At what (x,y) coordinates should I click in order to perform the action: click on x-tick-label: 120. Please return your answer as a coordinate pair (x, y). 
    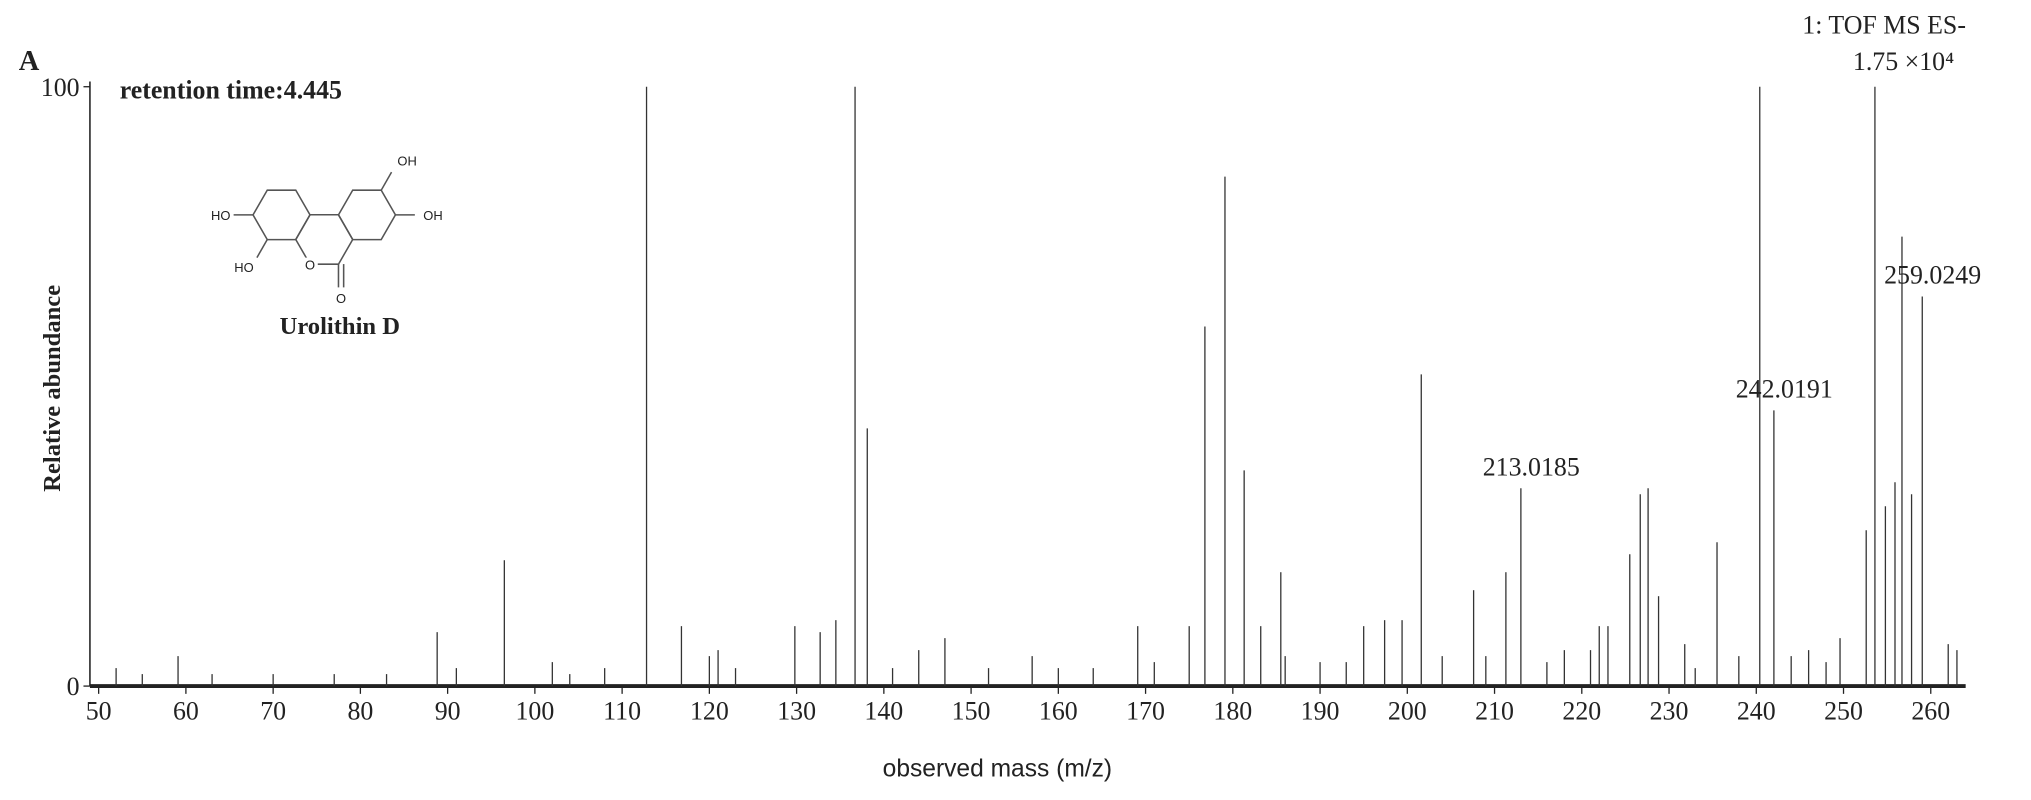
    Looking at the image, I should click on (709, 711).